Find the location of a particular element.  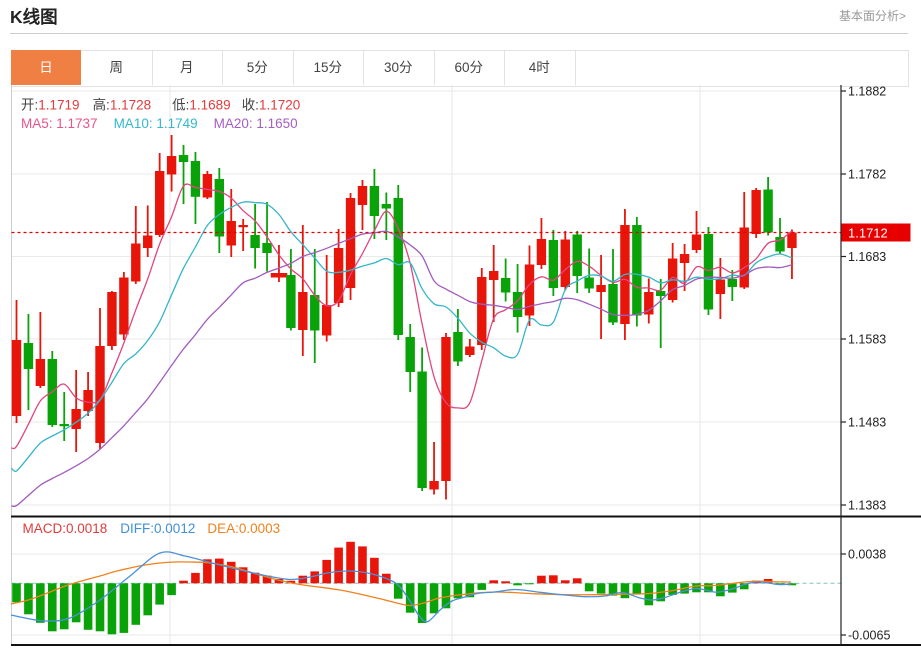

svg-text: 1.1683 is located at coordinates (867, 257).